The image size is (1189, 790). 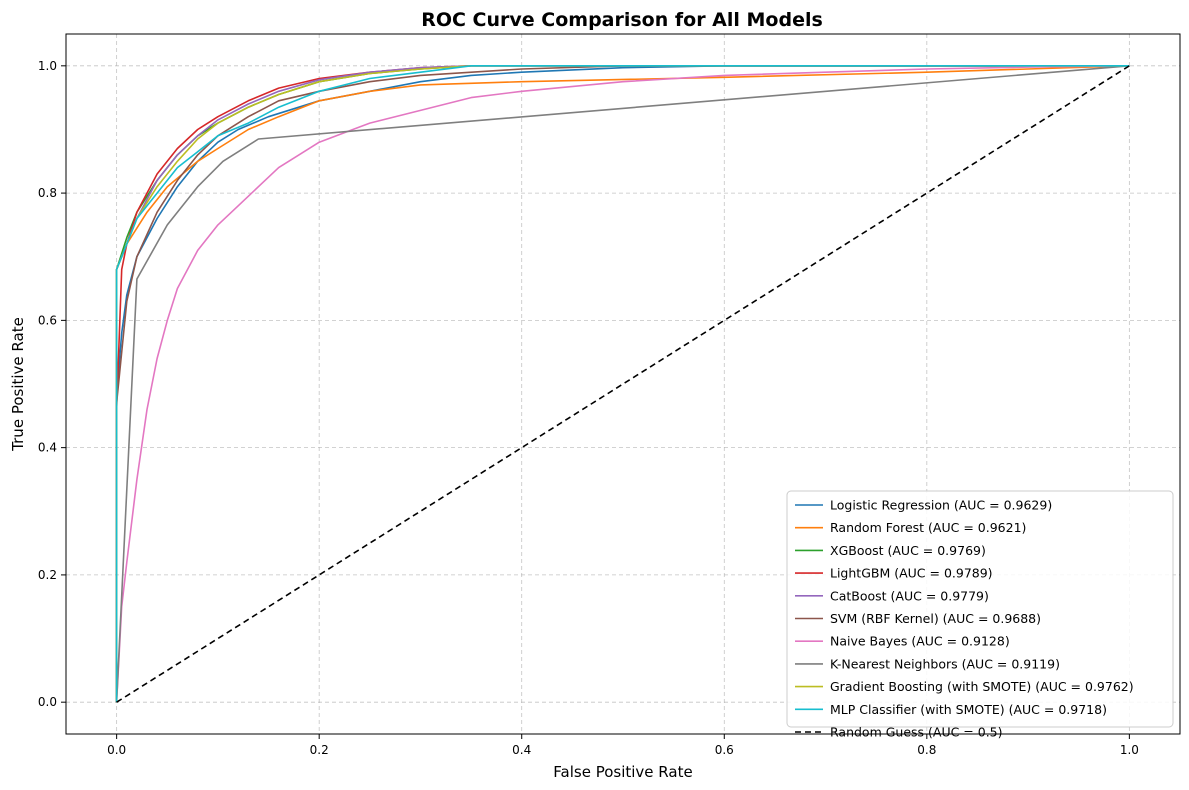 What do you see at coordinates (116, 750) in the screenshot?
I see `x-tick-label: 0.0` at bounding box center [116, 750].